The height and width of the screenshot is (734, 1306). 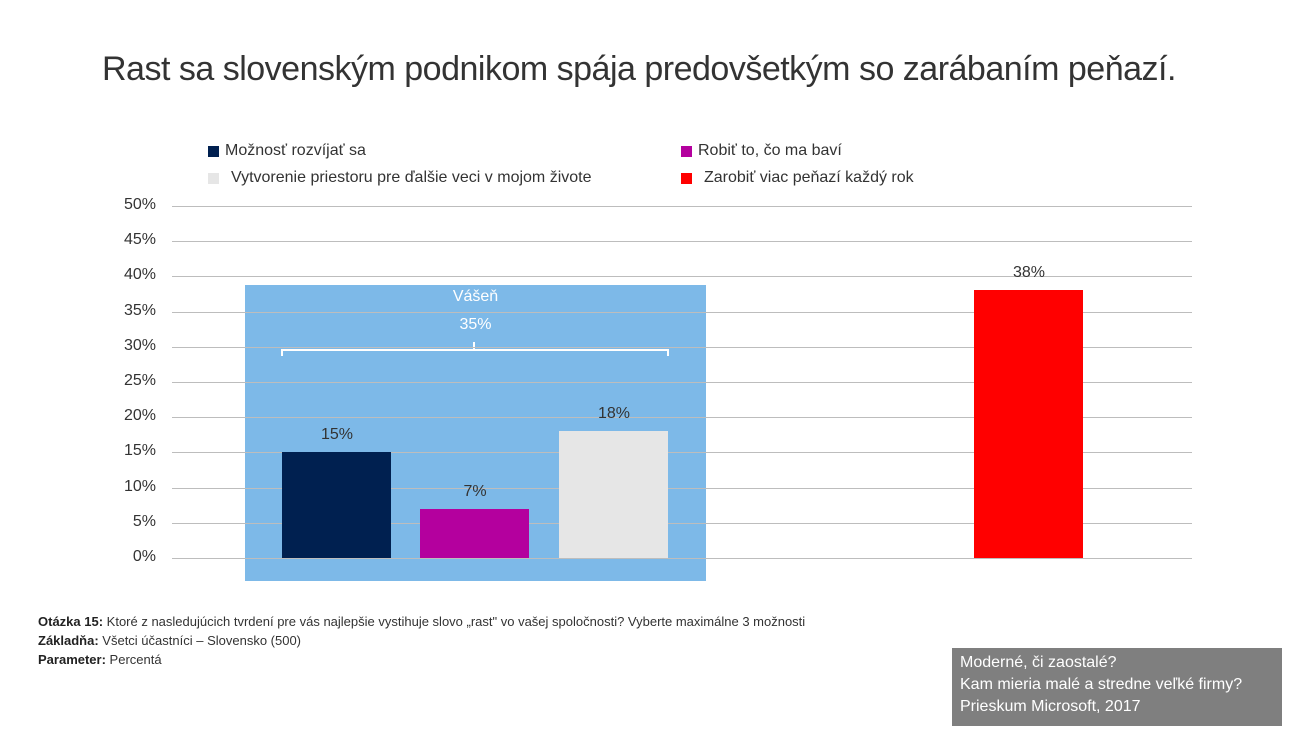 I want to click on legend-label: Zarobiť viac peňazí každý rok, so click(x=809, y=177).